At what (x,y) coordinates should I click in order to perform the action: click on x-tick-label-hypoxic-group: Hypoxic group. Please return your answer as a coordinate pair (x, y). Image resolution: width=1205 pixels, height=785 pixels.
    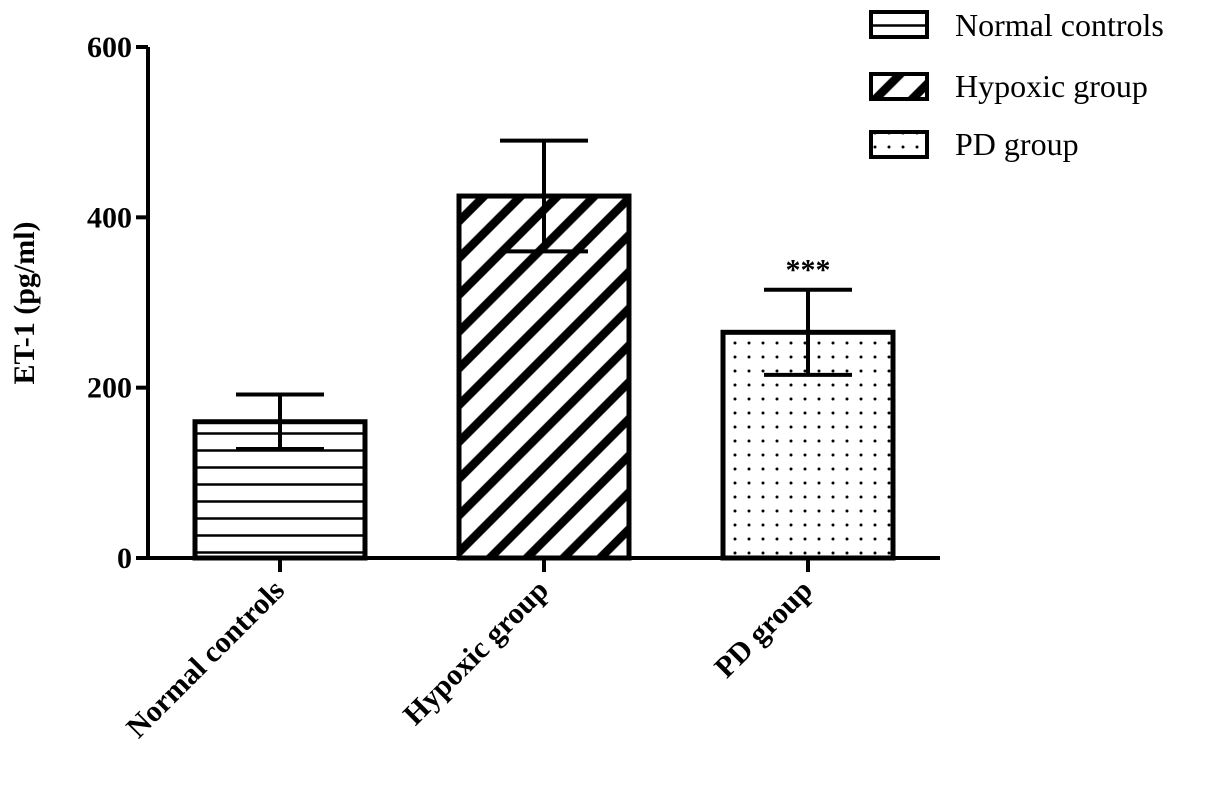
    Looking at the image, I should click on (476, 653).